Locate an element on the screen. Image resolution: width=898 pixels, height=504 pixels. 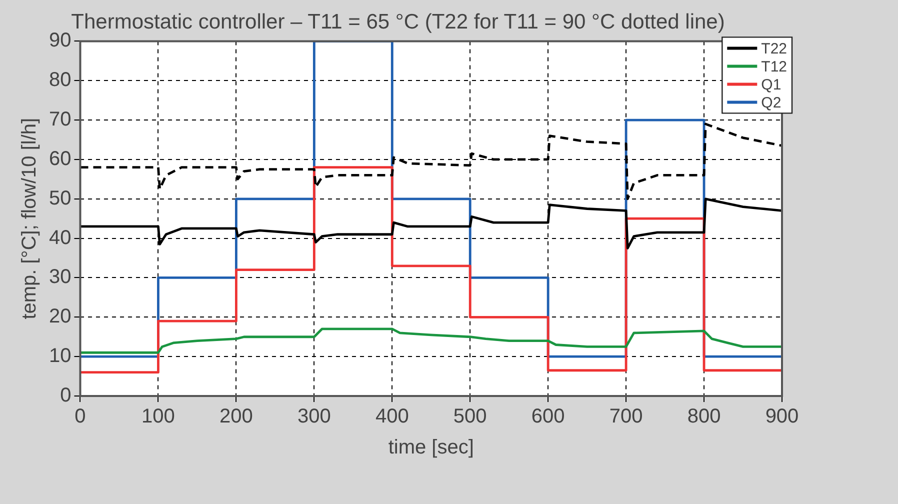
x-tick-label: 500 is located at coordinates (470, 417).